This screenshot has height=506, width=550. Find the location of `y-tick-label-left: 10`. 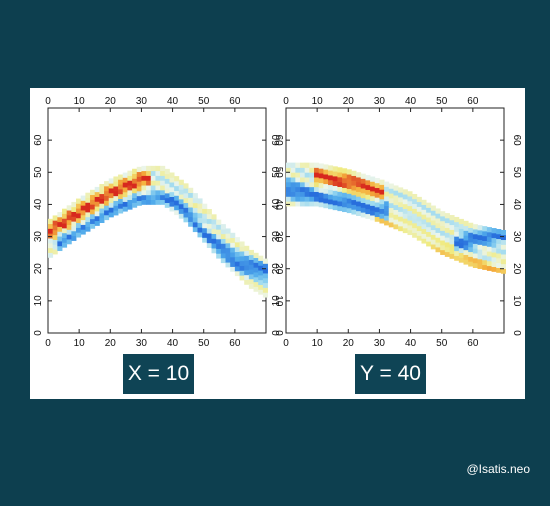

y-tick-label-left: 10 is located at coordinates (38, 301).